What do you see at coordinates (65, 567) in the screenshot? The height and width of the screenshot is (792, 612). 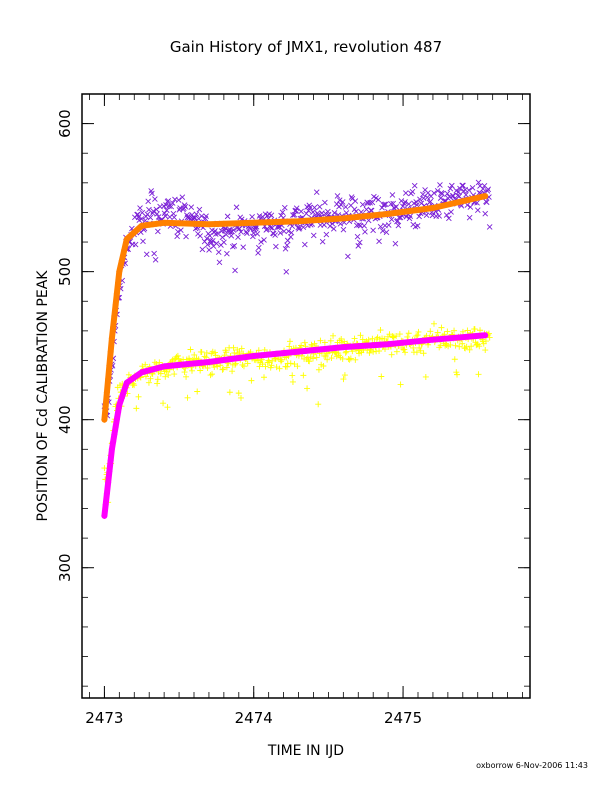 I see `y-tick-label: 300` at bounding box center [65, 567].